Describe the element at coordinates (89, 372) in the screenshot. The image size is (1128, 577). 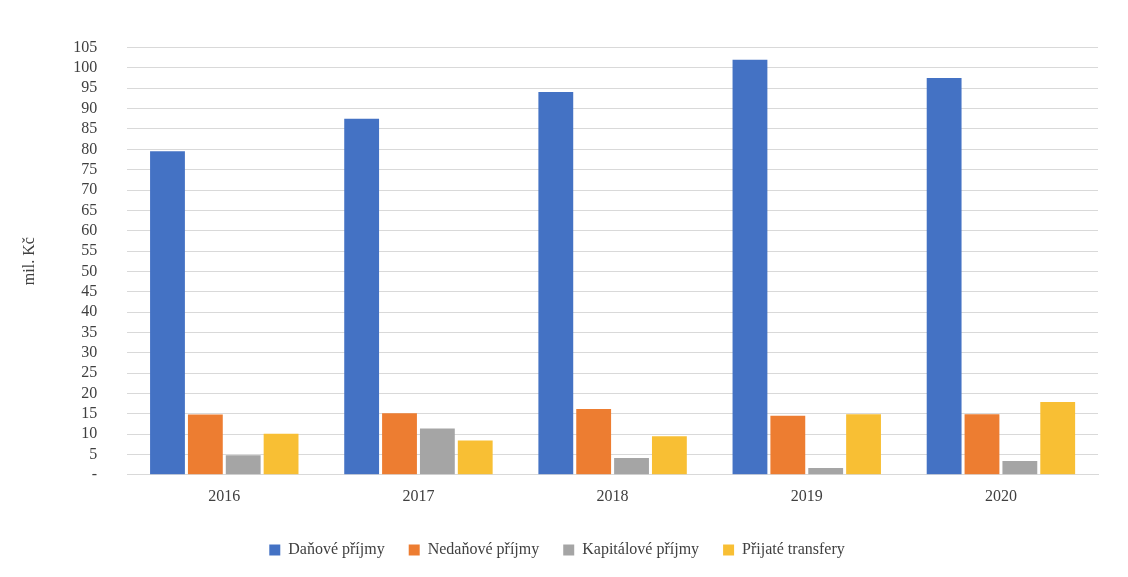
I see `y-tick-label: 25` at that location.